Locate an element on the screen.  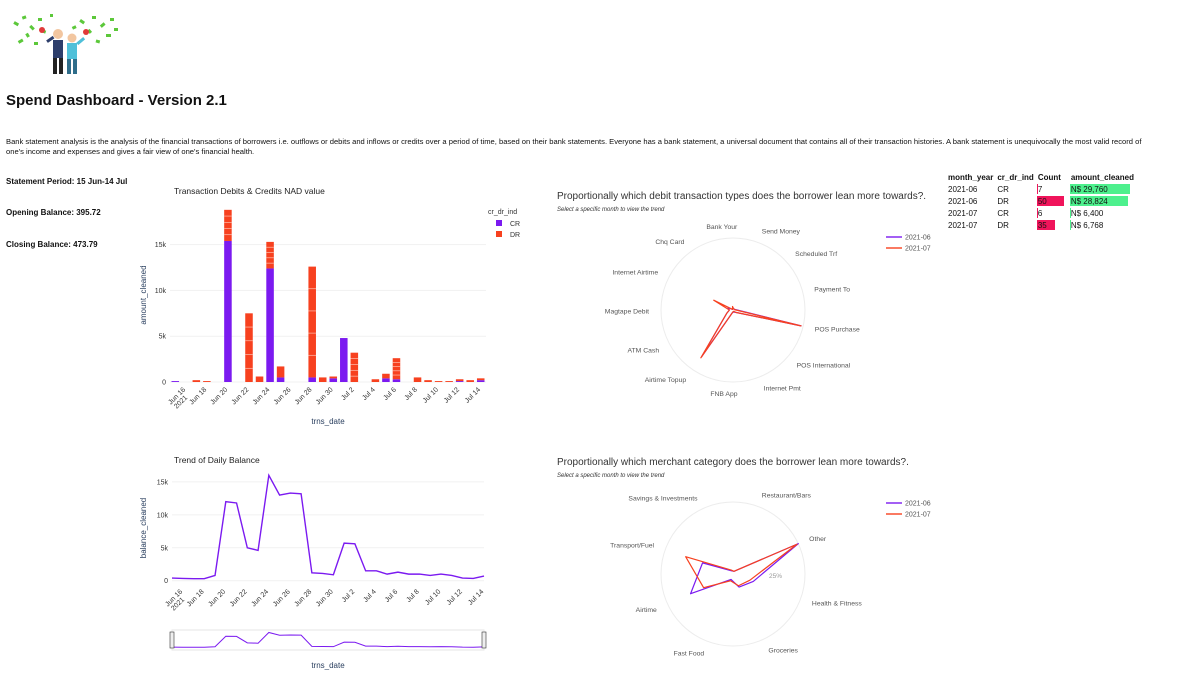
line-xtick-label: Jun 28 is located at coordinates (303, 598).